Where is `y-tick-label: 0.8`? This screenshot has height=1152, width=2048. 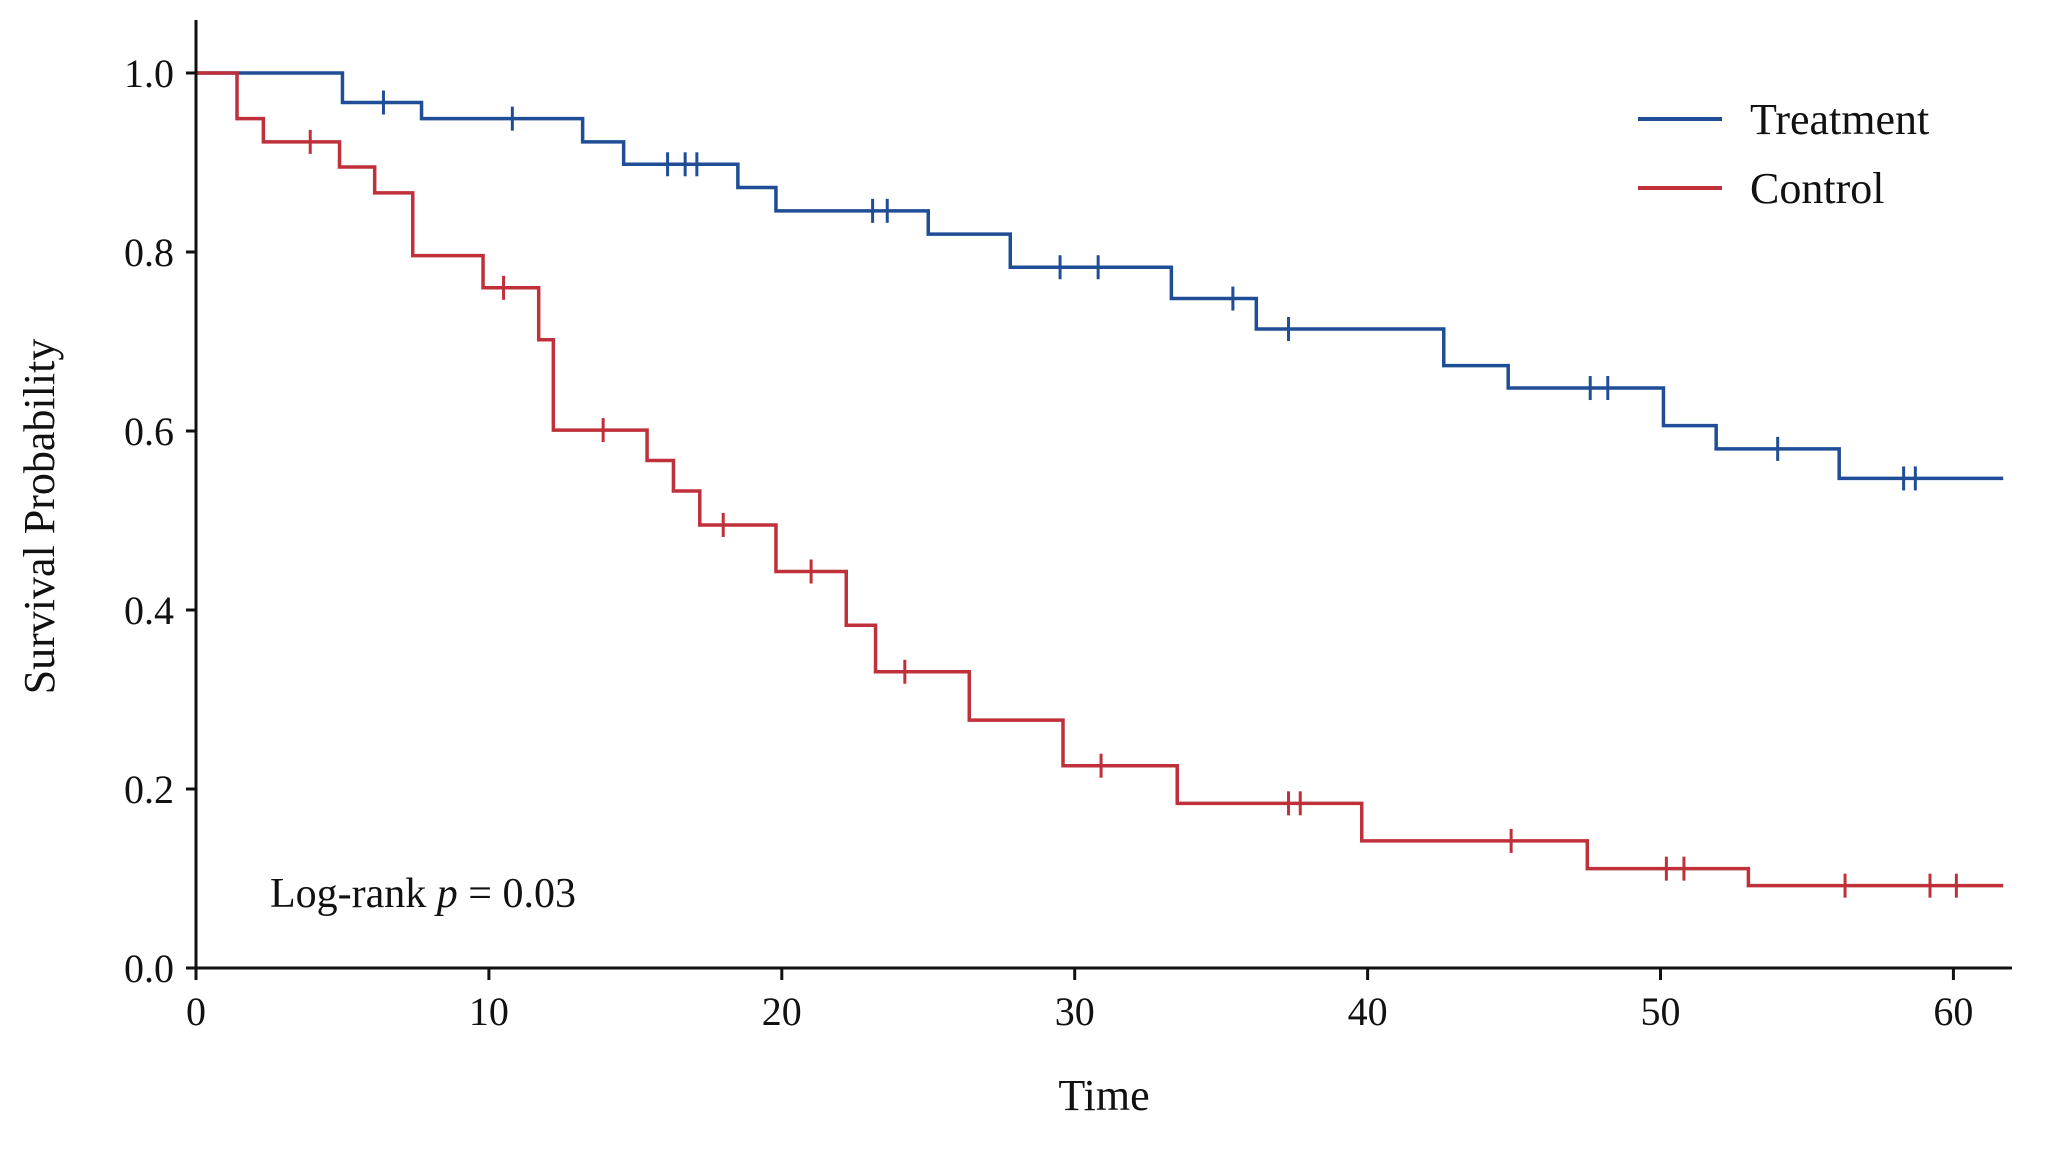 y-tick-label: 0.8 is located at coordinates (149, 252).